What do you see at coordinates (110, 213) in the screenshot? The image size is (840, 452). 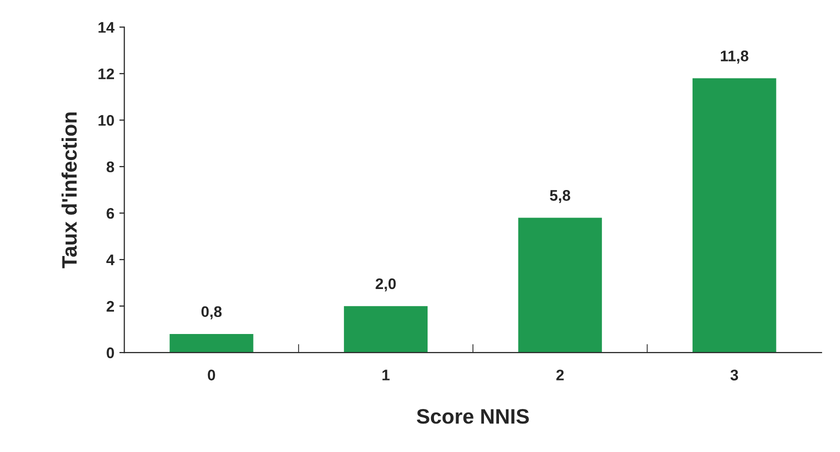 I see `y-tick-label: 6` at bounding box center [110, 213].